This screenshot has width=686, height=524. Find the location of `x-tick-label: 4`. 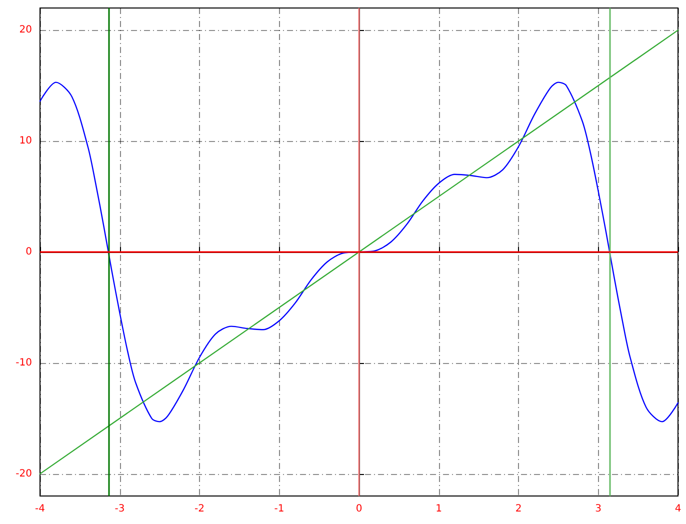

x-tick-label: 4 is located at coordinates (678, 509).